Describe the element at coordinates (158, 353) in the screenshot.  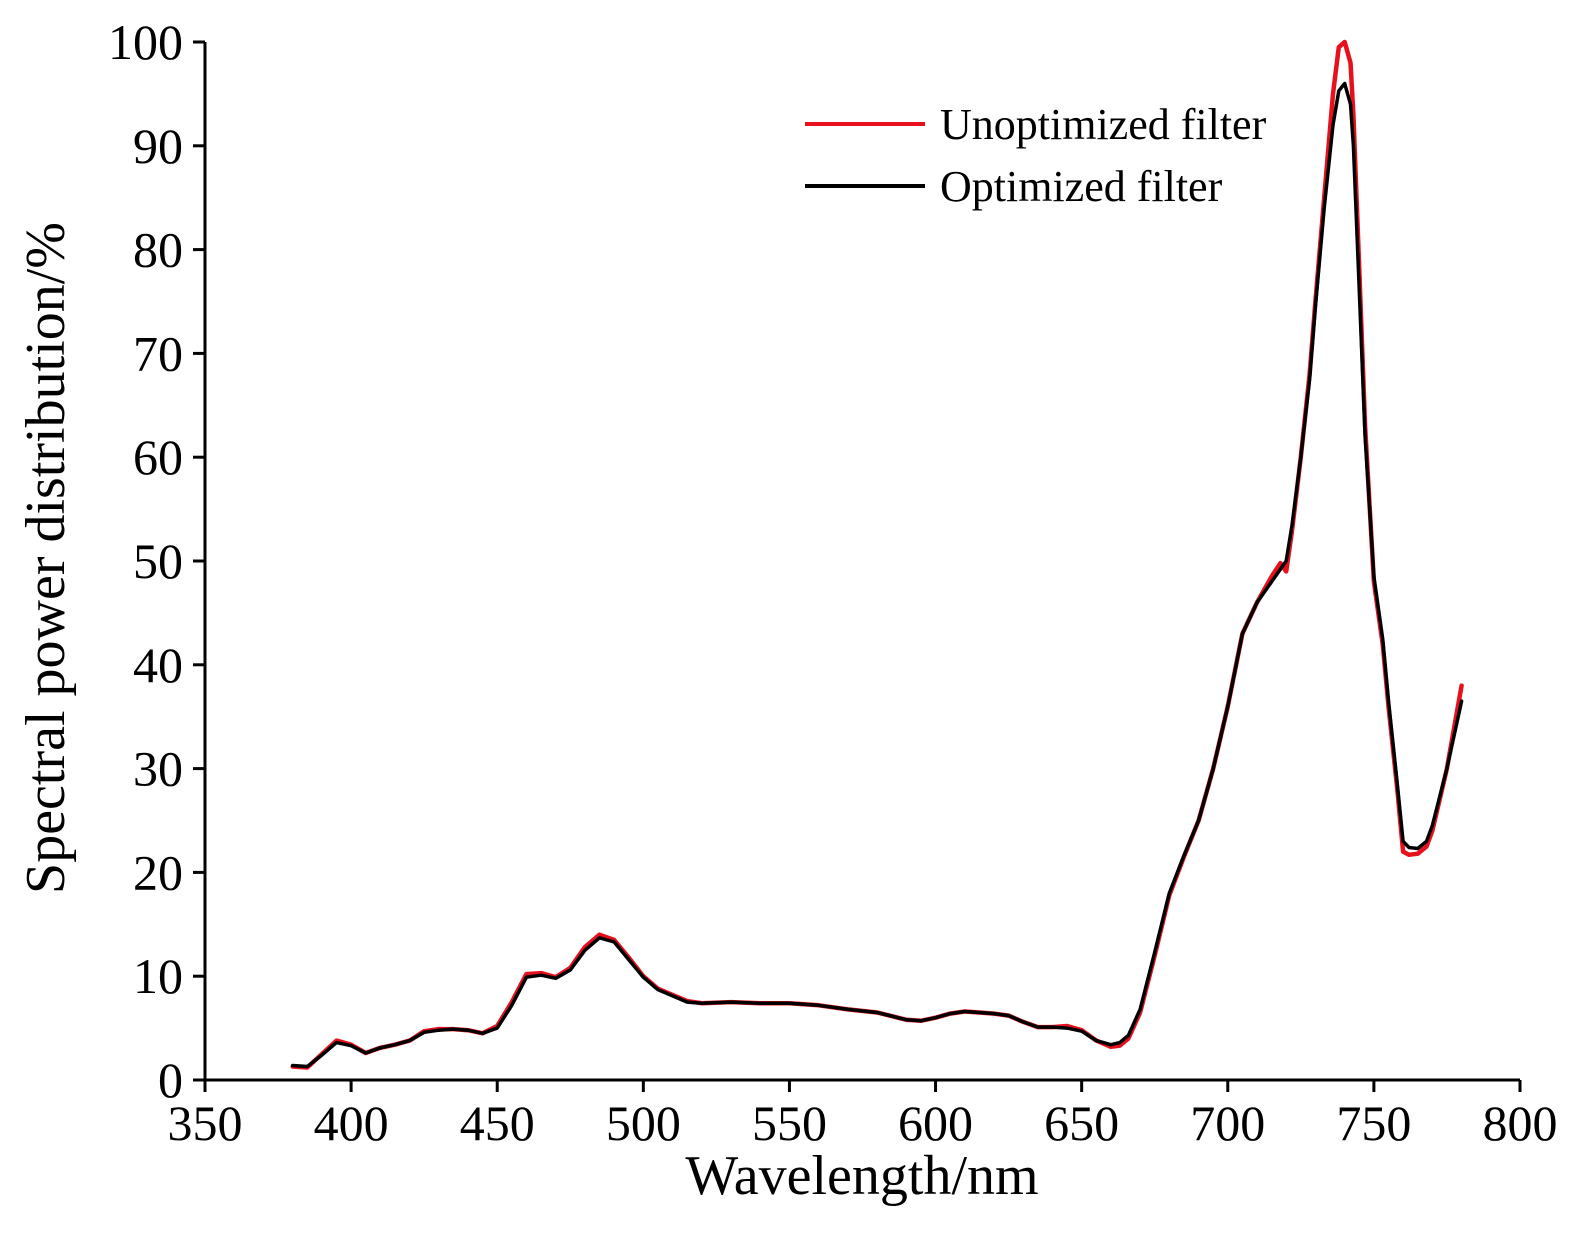
I see `y-tick-label: 70` at that location.